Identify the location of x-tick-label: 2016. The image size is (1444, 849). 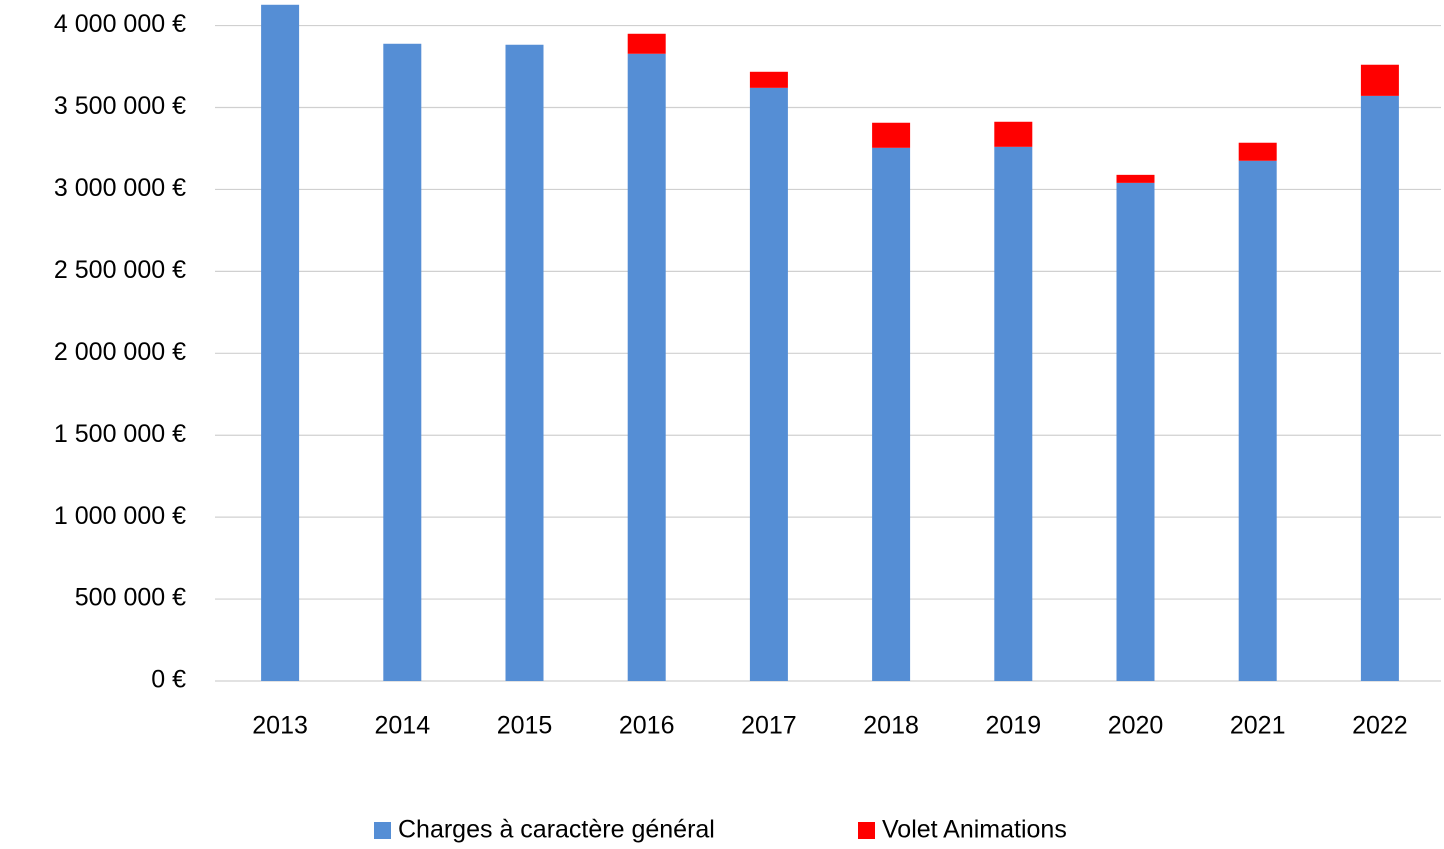
(647, 726).